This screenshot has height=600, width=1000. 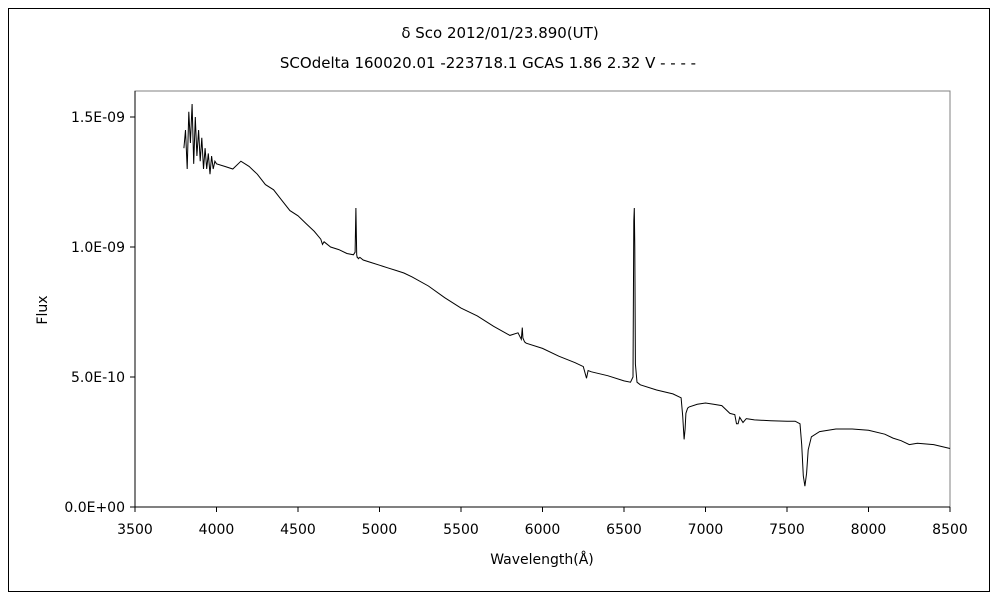 I want to click on x-tick-label: 4500, so click(x=298, y=530).